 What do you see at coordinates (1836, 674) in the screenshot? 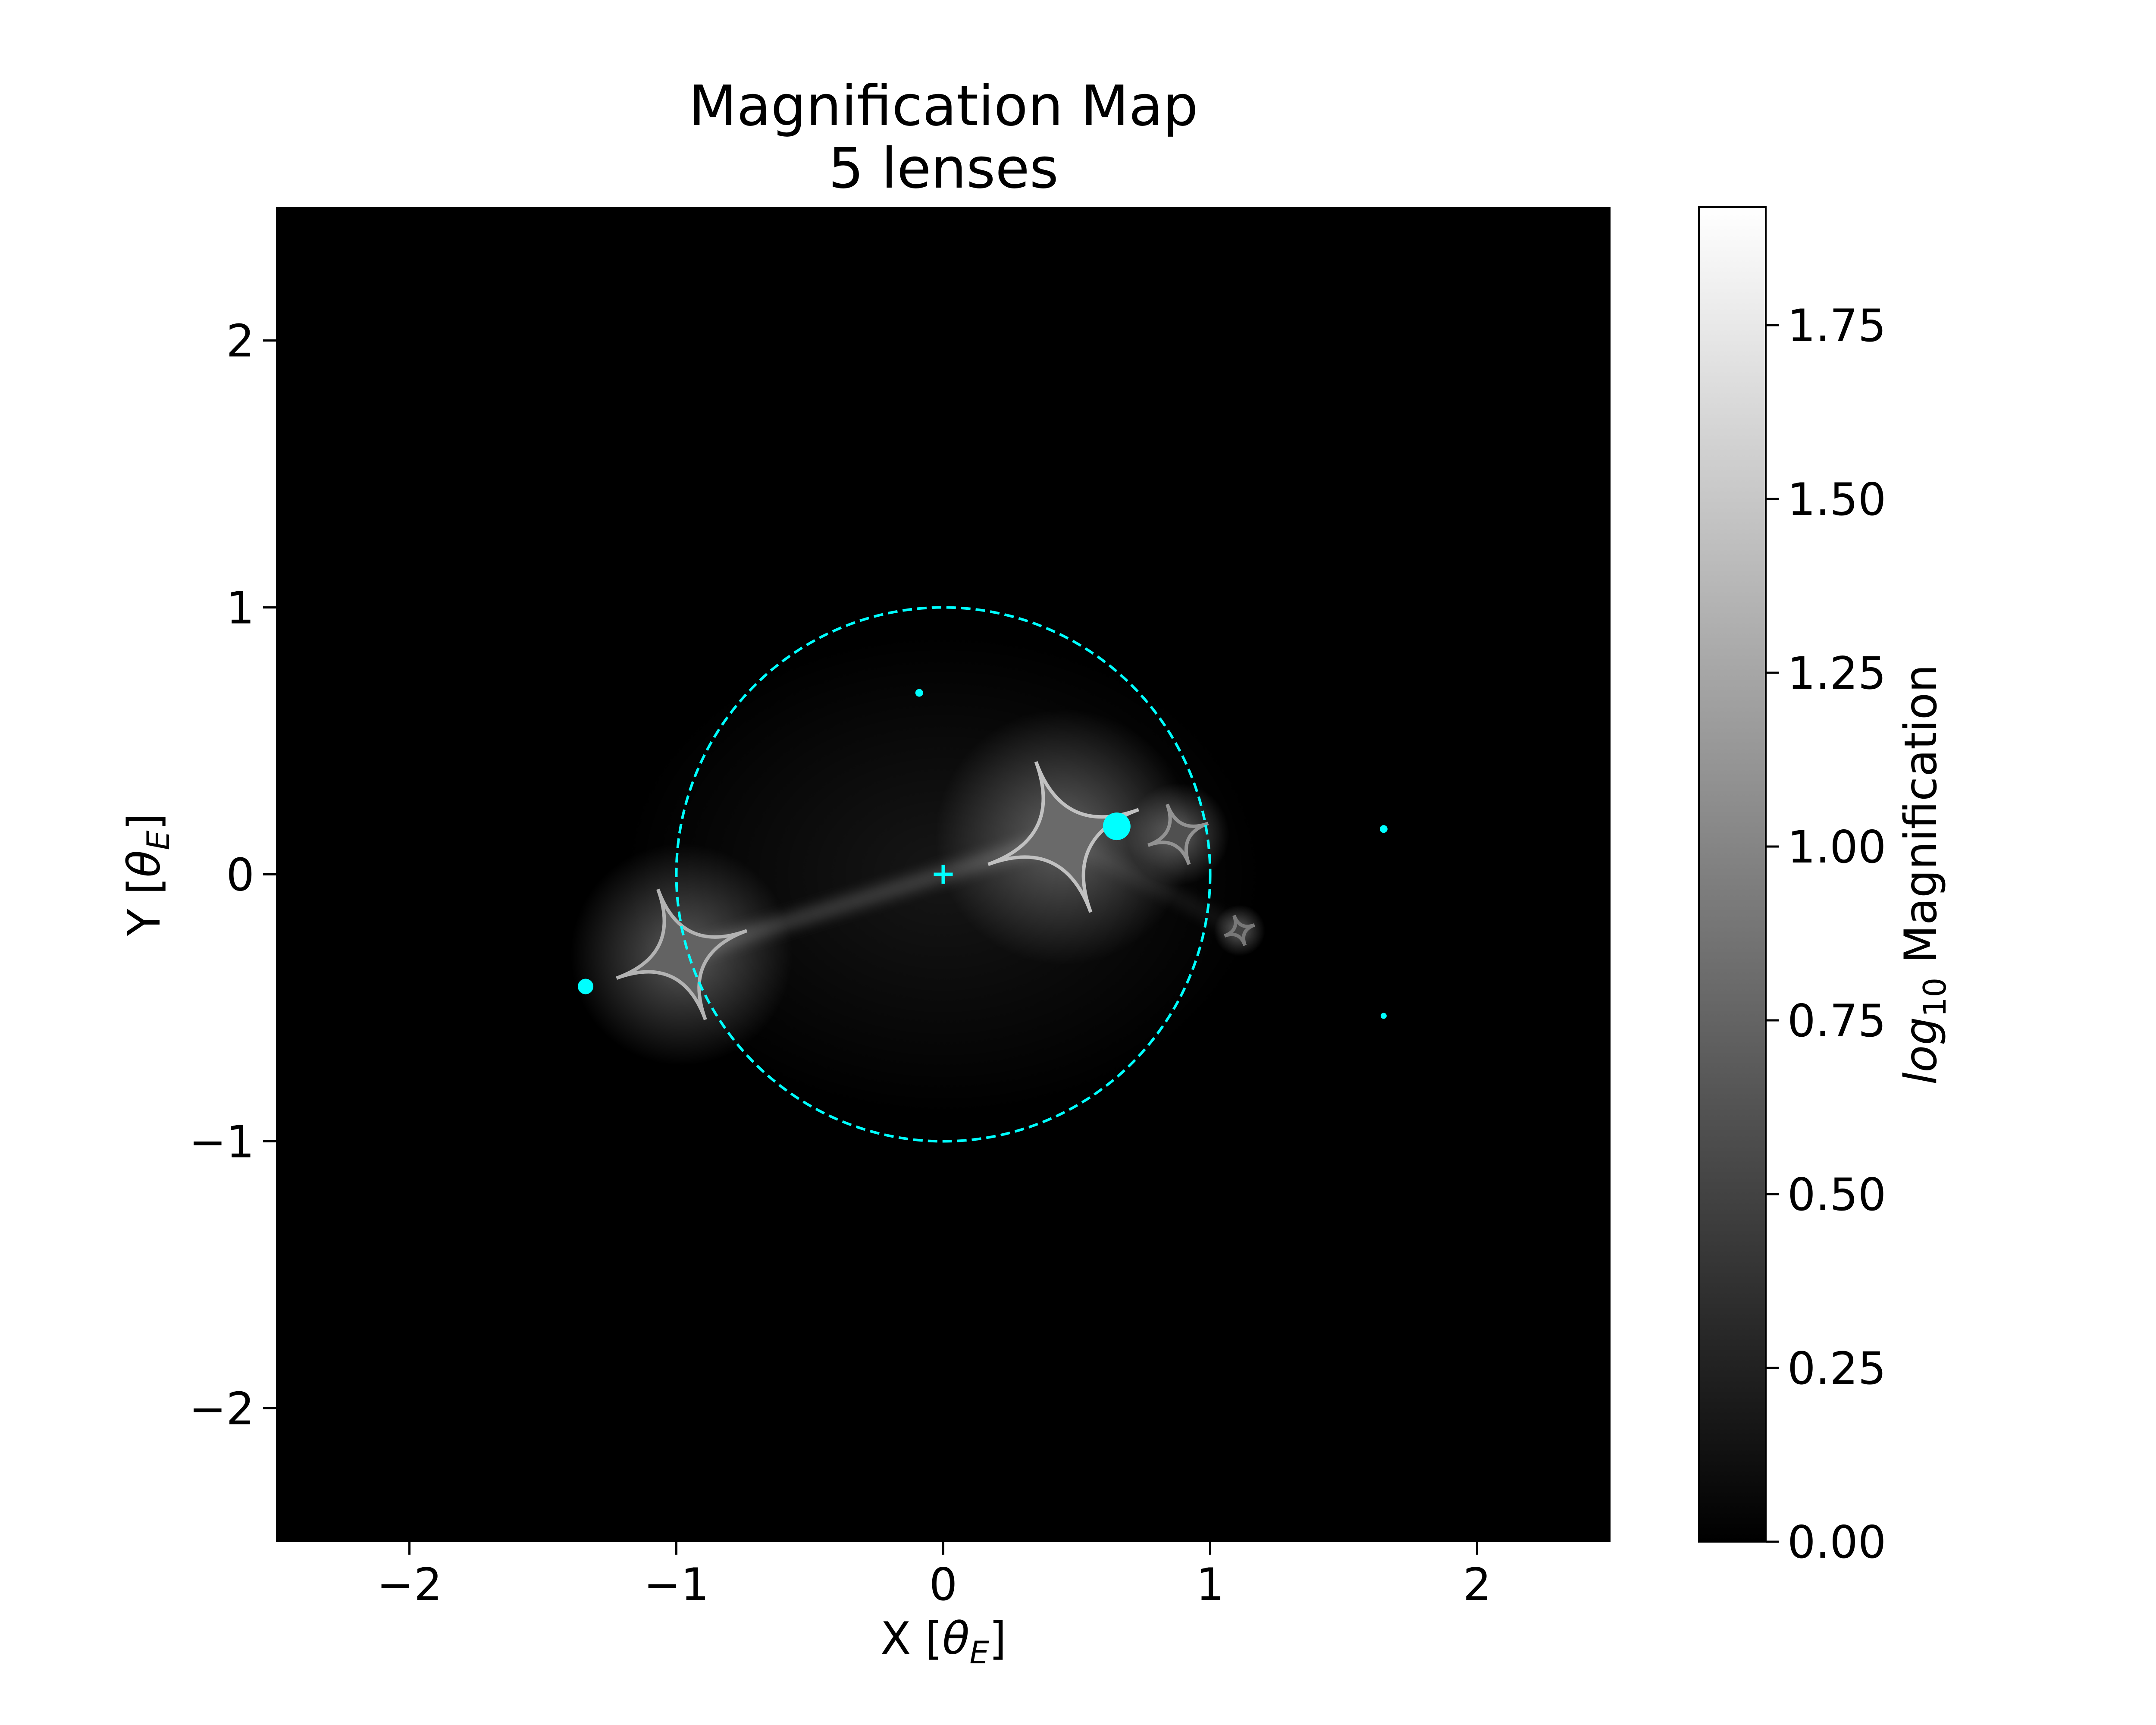
I see `colorbar-tick-label: 1.25` at bounding box center [1836, 674].